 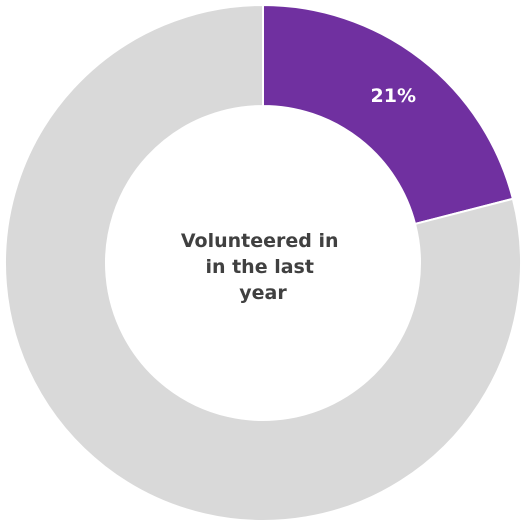 I want to click on center-label: Volunteered in in the last year, so click(x=263, y=267).